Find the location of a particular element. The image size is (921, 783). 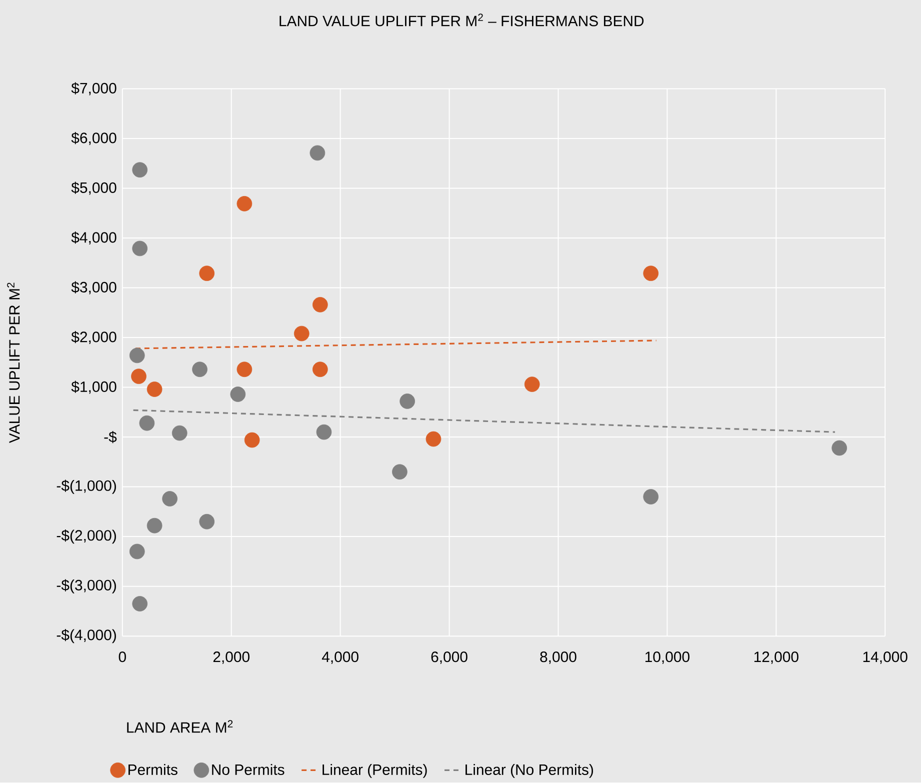

y-tick-label: -$(1,000) is located at coordinates (86, 487).